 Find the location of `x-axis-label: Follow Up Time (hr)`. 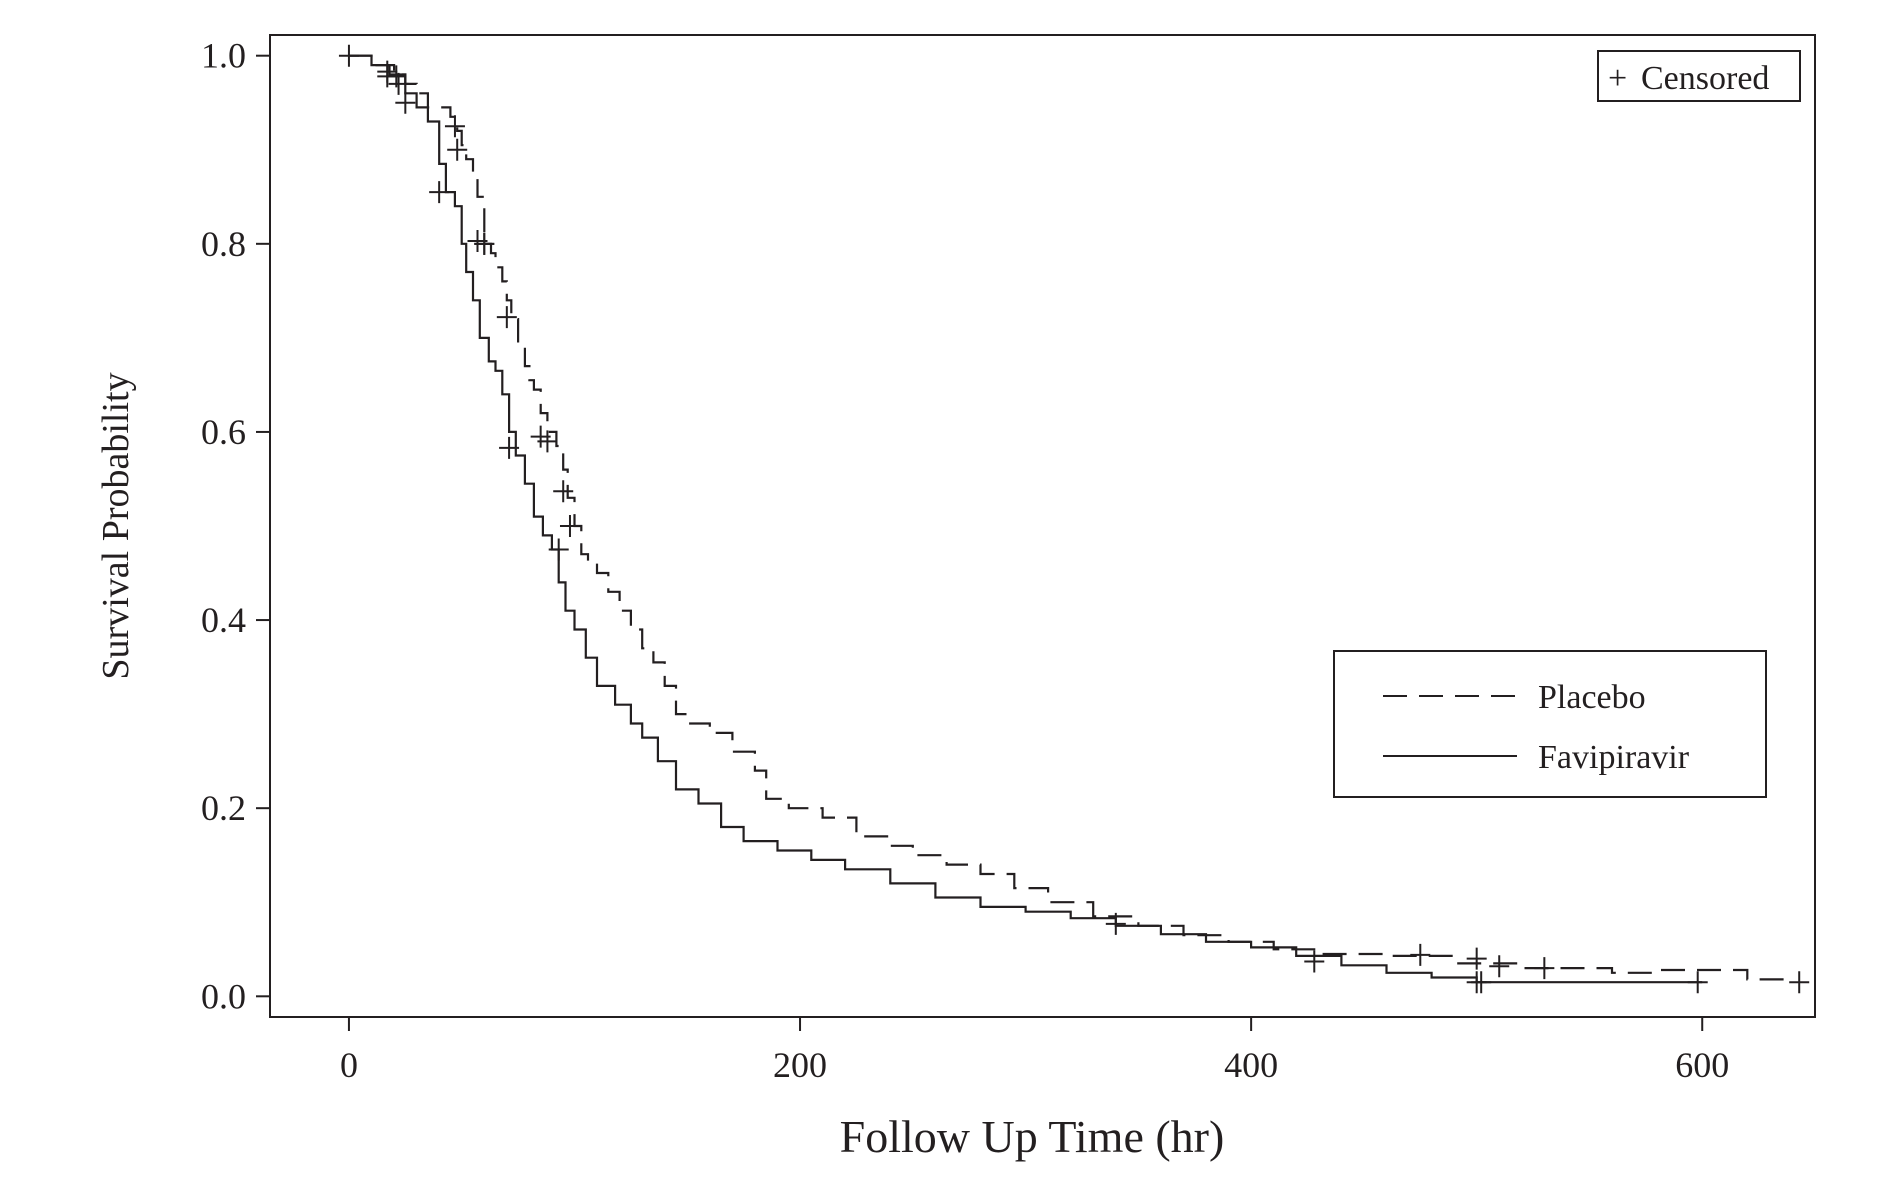

x-axis-label: Follow Up Time (hr) is located at coordinates (1032, 1136).